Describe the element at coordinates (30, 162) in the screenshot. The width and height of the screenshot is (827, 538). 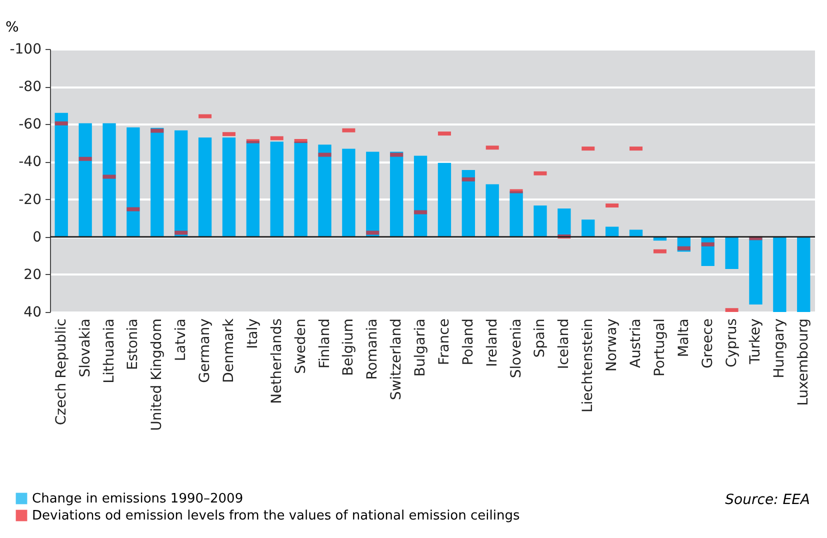
I see `y-tick-label: -40` at that location.